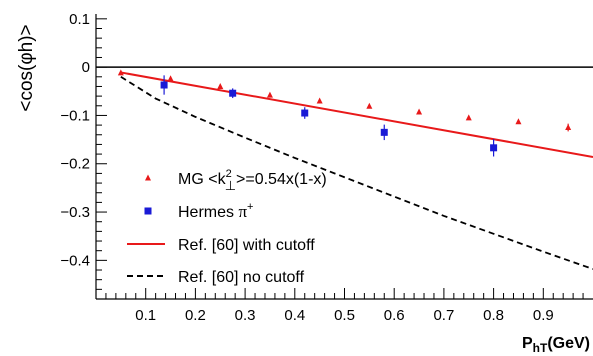  Describe the element at coordinates (493, 315) in the screenshot. I see `x-tick-label: 0.8` at that location.